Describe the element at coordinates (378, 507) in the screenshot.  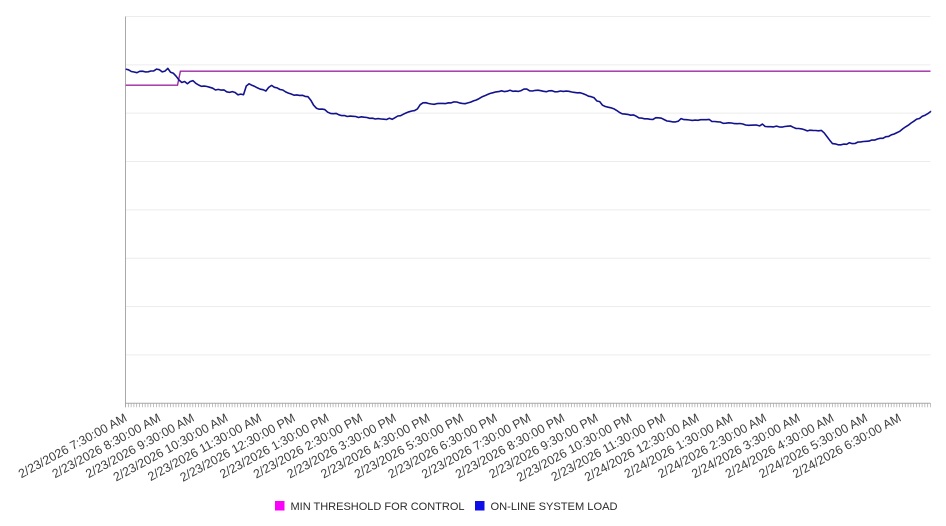
I see `svg-text: MIN THRESHOLD FOR CONTROL` at that location.